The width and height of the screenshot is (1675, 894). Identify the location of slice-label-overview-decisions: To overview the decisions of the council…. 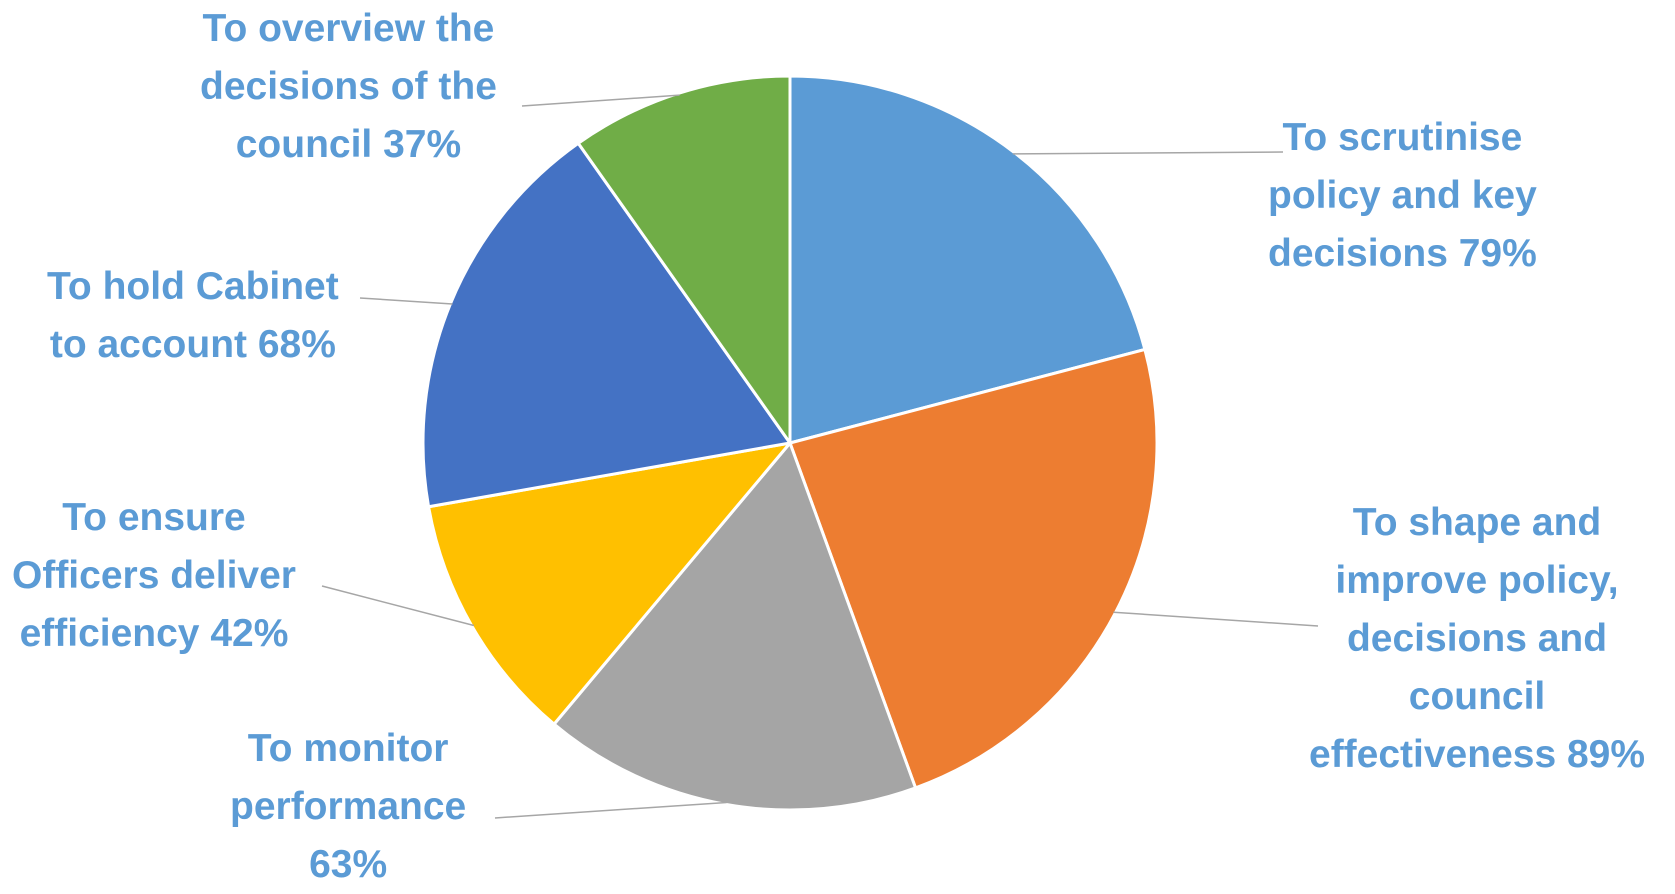
(348, 86).